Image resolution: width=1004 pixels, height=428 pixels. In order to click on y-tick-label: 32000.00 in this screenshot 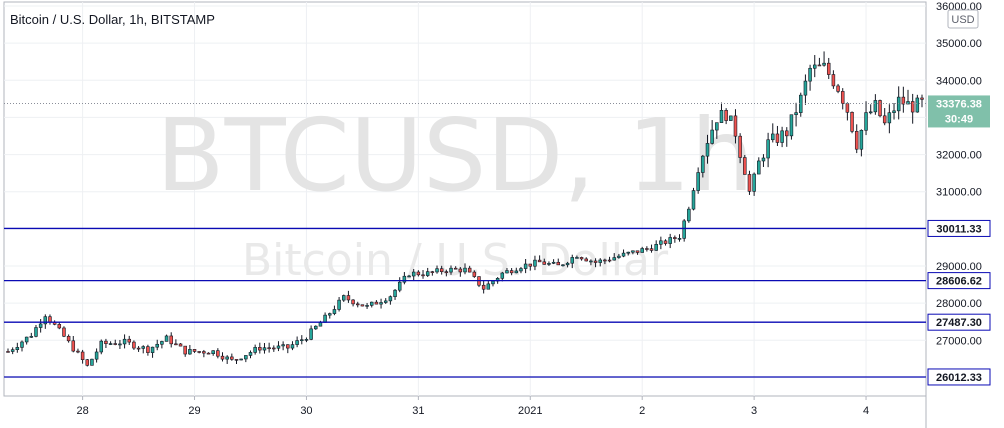, I will do `click(959, 156)`.